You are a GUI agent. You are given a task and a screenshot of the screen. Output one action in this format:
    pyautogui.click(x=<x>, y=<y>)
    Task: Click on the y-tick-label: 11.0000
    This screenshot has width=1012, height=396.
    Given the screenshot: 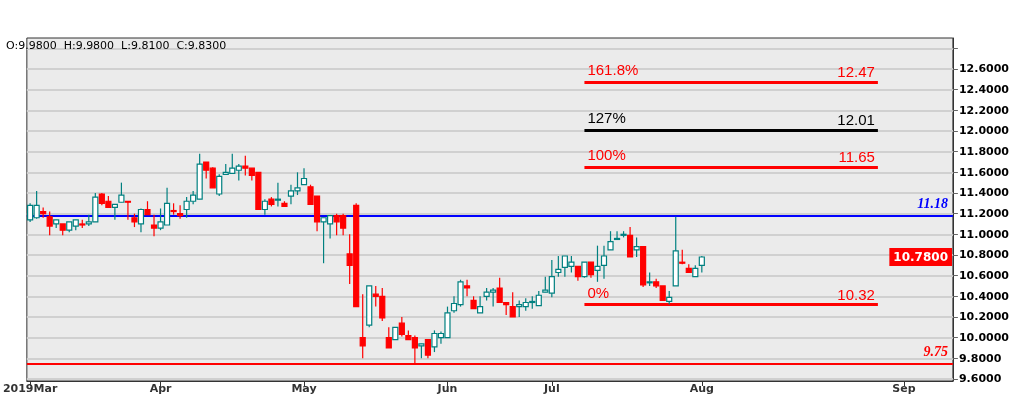 What is the action you would take?
    pyautogui.click(x=984, y=234)
    